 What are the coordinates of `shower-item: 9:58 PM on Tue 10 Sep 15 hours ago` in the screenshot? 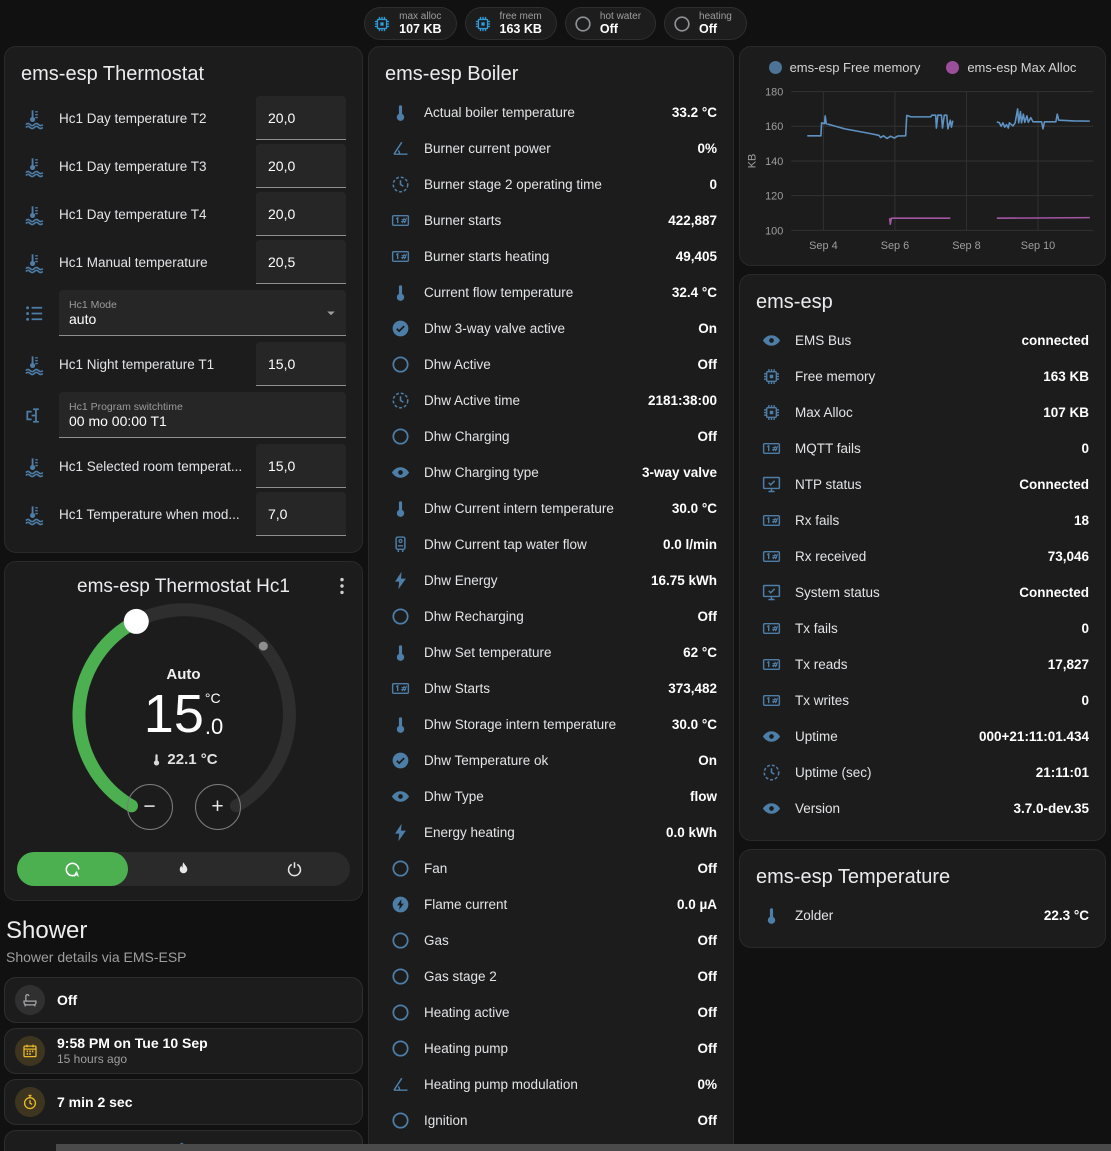 It's located at (183, 1051).